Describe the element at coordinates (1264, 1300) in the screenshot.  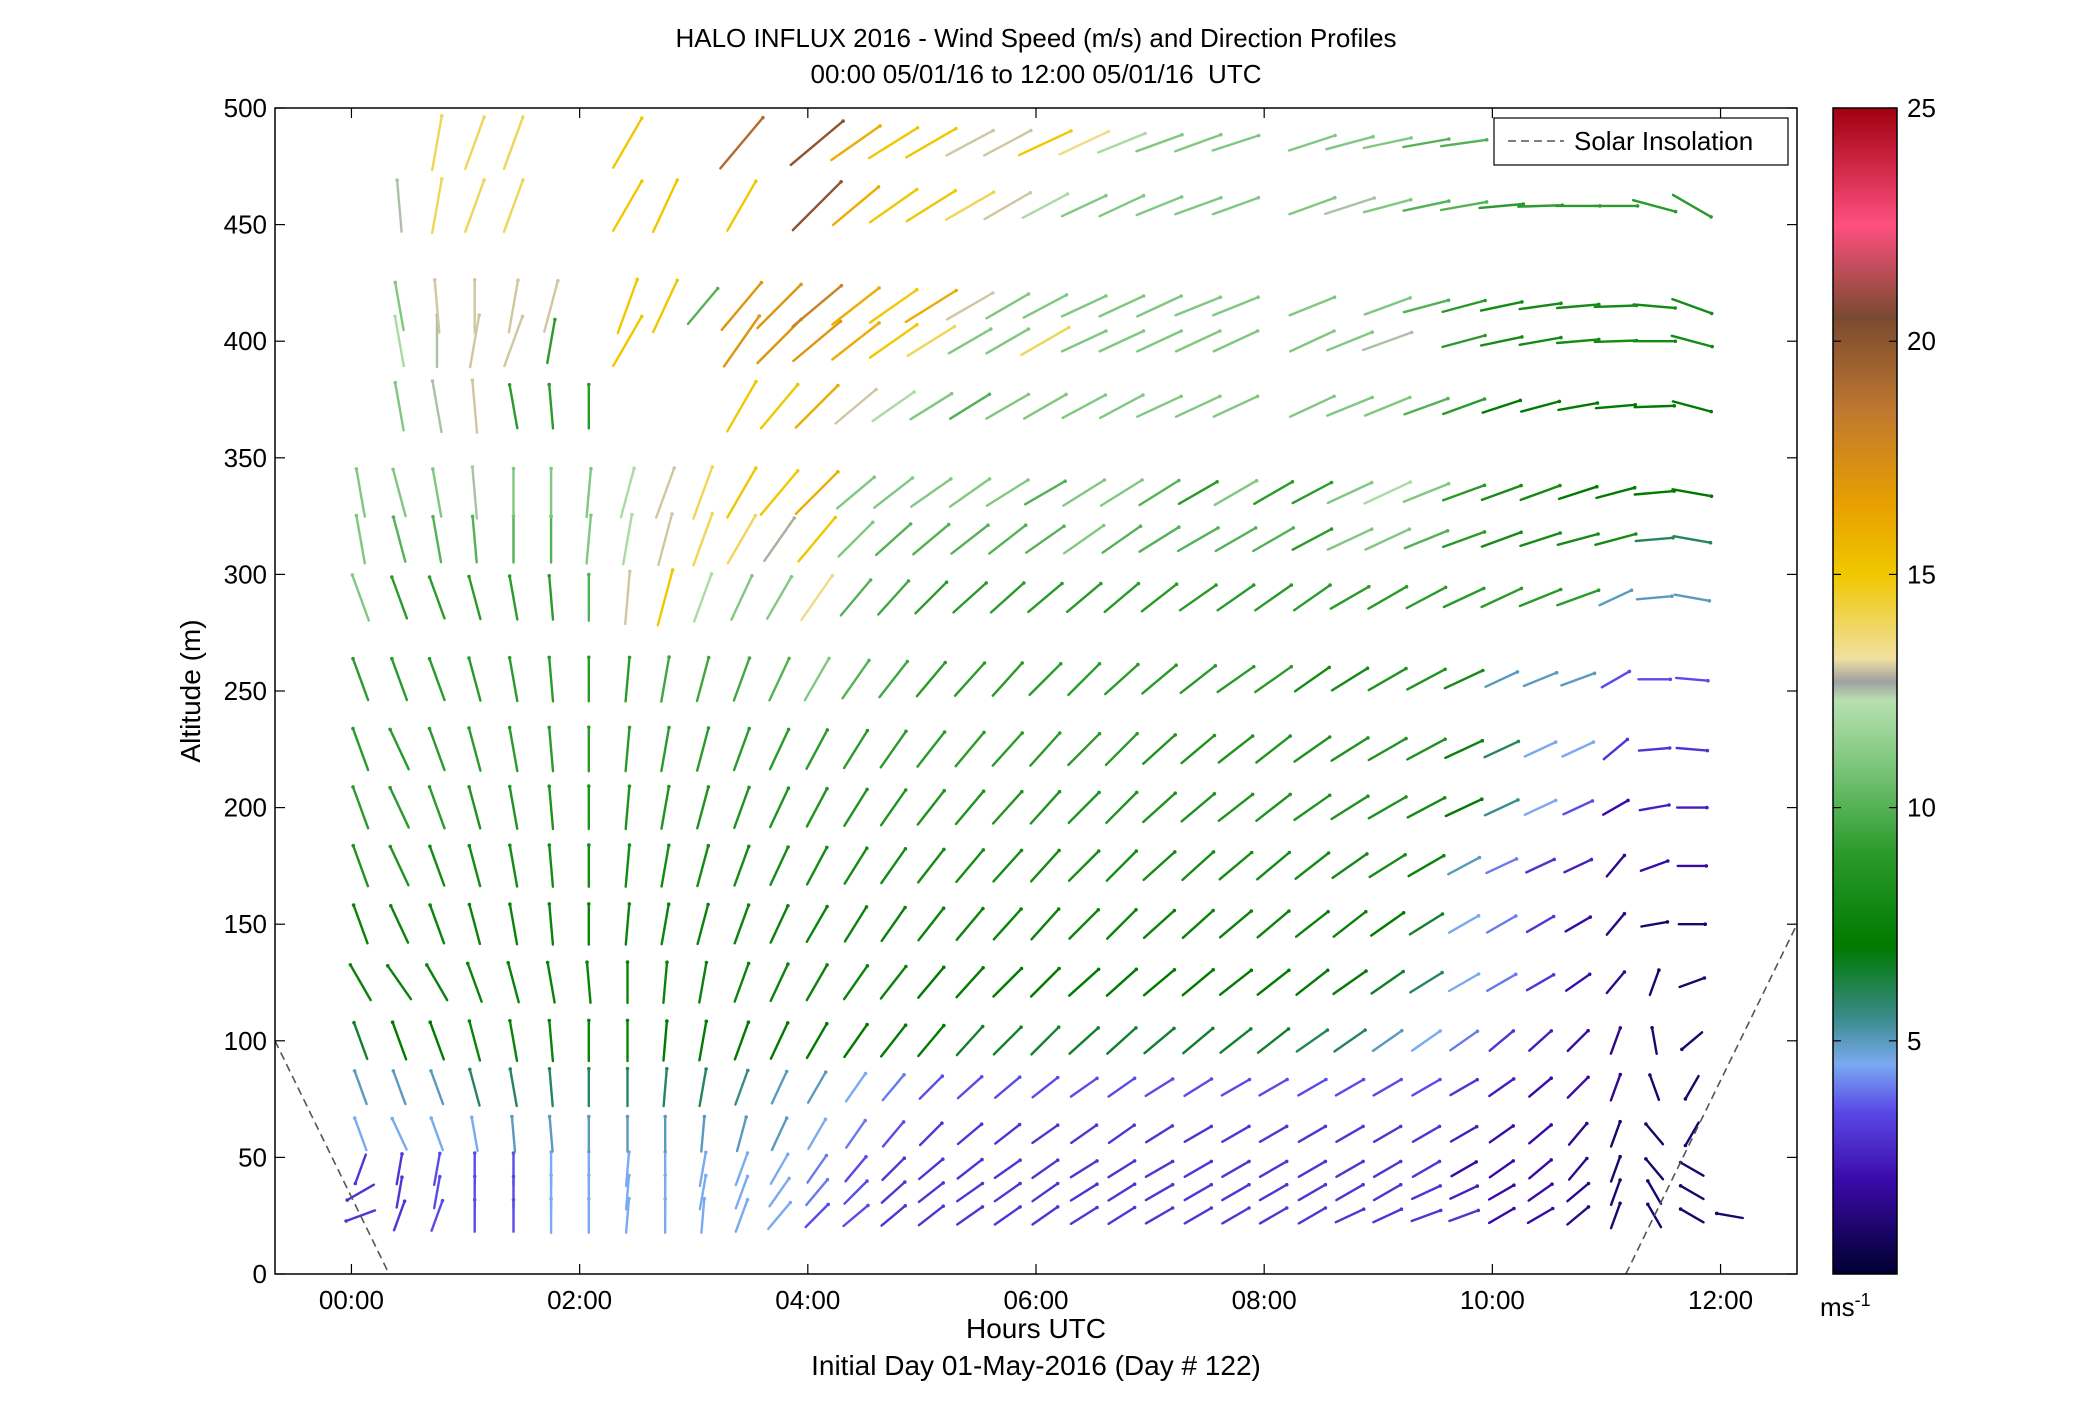
I see `x-tick-label-4: 08:00` at that location.